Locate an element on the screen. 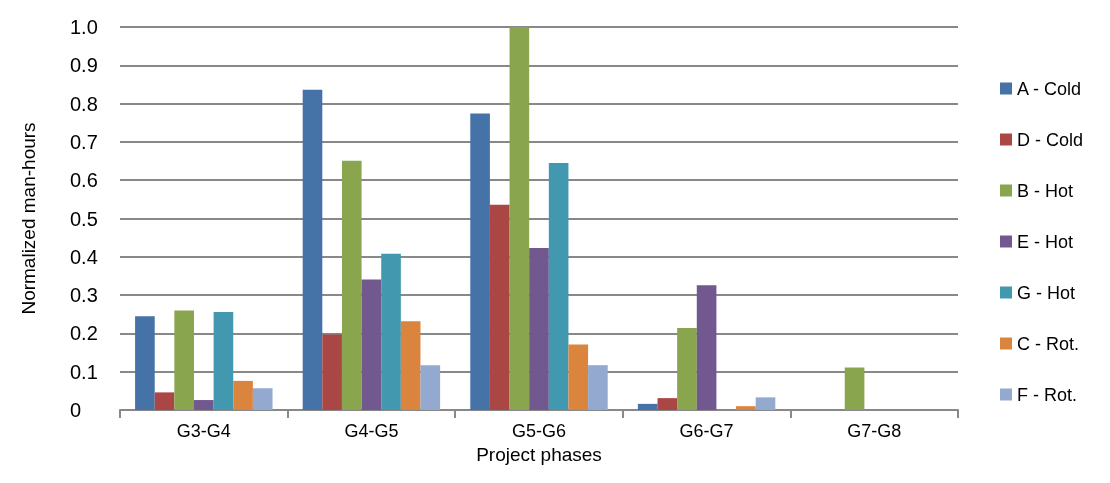 The image size is (1110, 483). y-tick-label: 0.2 is located at coordinates (84, 333).